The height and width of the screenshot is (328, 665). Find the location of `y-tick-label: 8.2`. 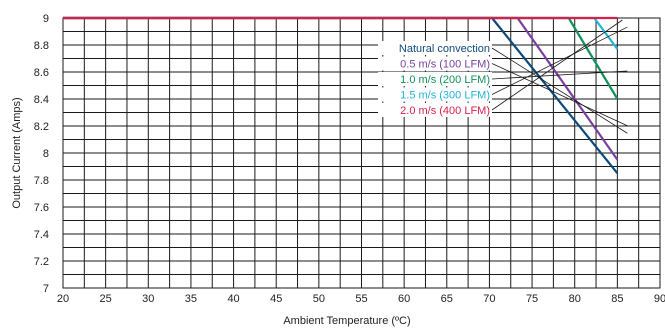

y-tick-label: 8.2 is located at coordinates (41, 127).